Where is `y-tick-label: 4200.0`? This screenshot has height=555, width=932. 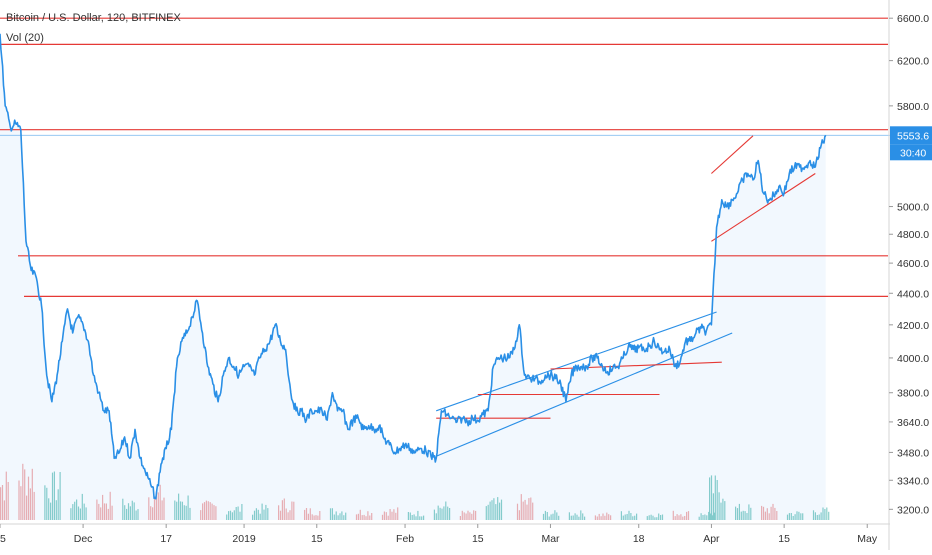
y-tick-label: 4200.0 is located at coordinates (913, 326).